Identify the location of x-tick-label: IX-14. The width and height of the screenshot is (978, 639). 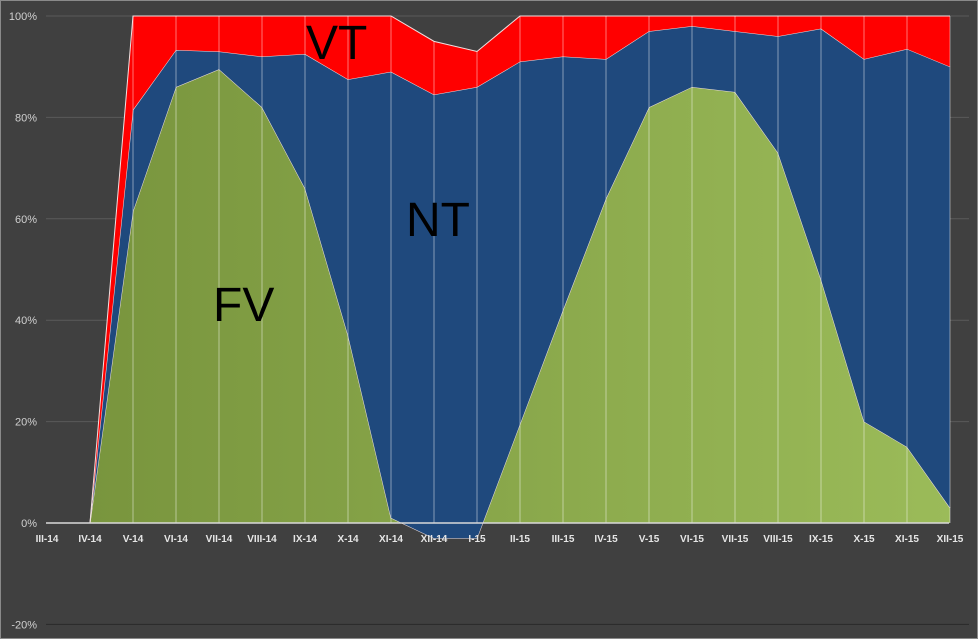
(305, 539).